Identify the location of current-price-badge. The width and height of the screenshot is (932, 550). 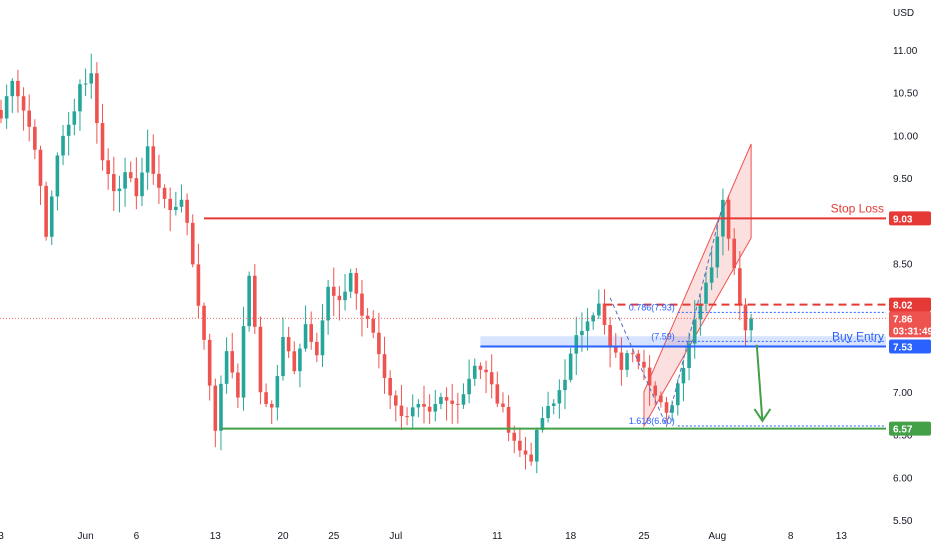
(910, 324).